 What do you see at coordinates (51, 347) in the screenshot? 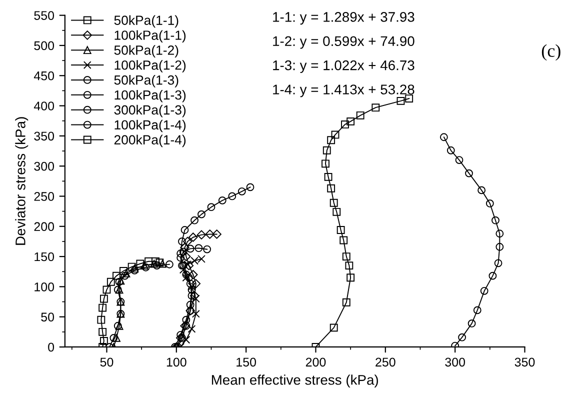
I see `y-tick-label: 0` at bounding box center [51, 347].